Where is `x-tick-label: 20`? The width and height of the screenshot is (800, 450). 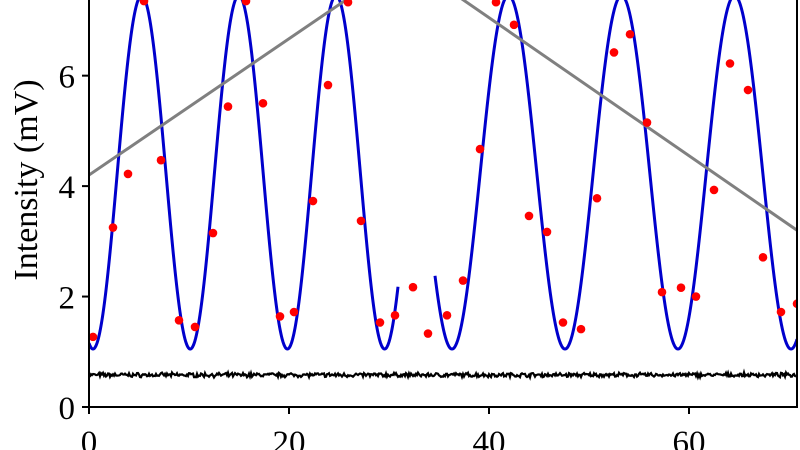 x-tick-label: 20 is located at coordinates (289, 437).